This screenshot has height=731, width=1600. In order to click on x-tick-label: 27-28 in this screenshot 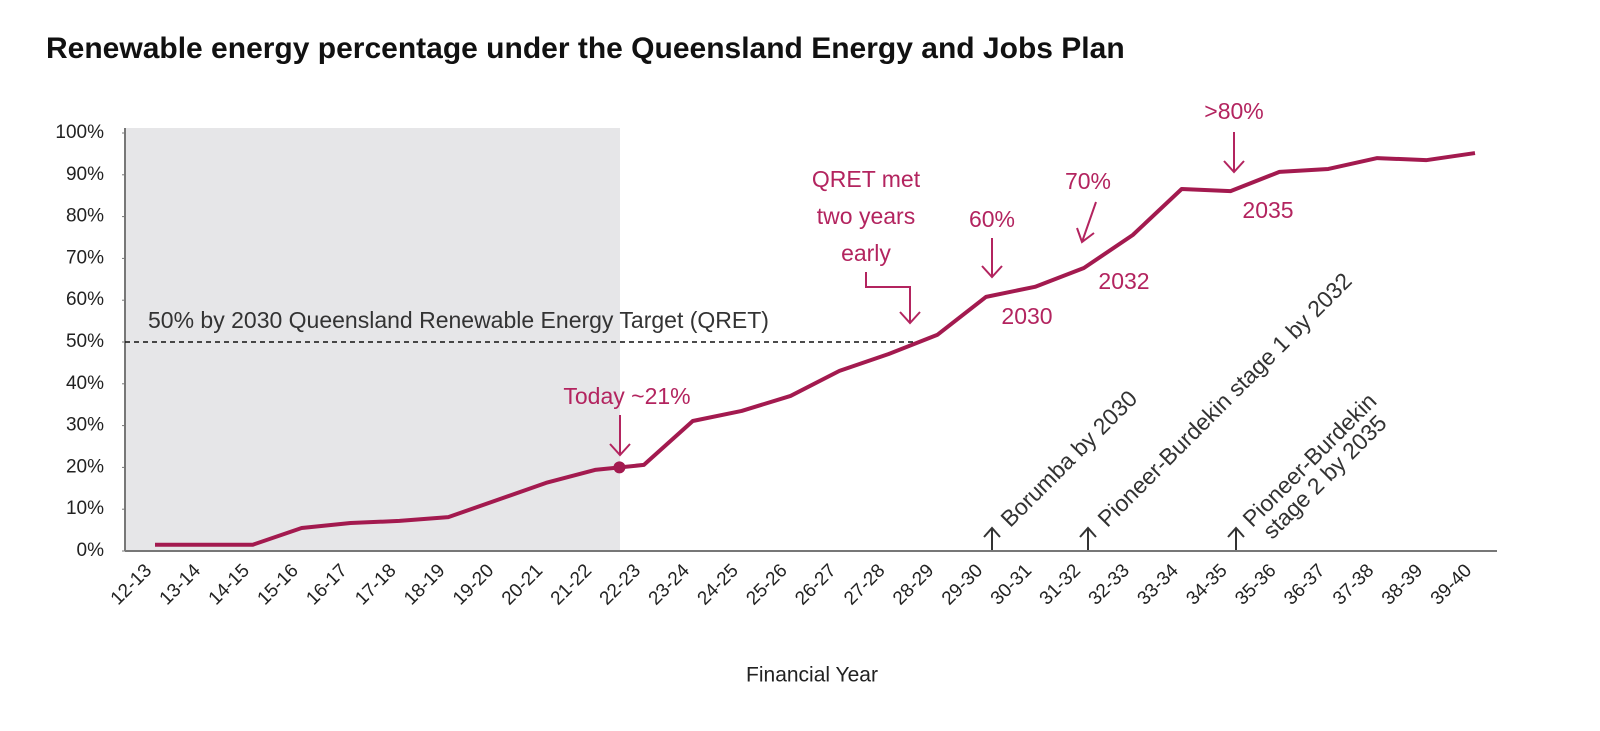, I will do `click(864, 584)`.